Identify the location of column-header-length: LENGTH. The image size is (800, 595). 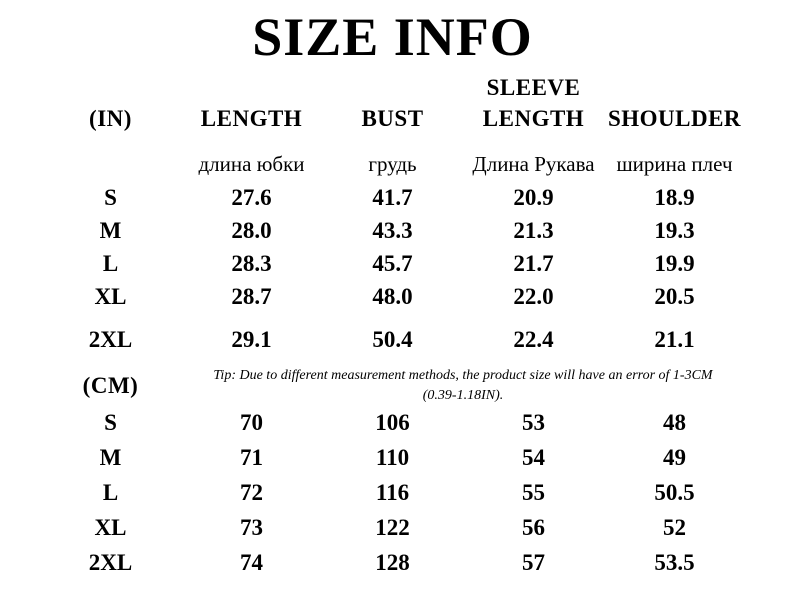
(251, 118).